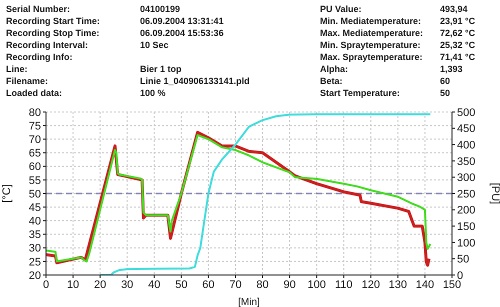 The width and height of the screenshot is (500, 307). What do you see at coordinates (160, 9) in the screenshot?
I see `text: 04100199` at bounding box center [160, 9].